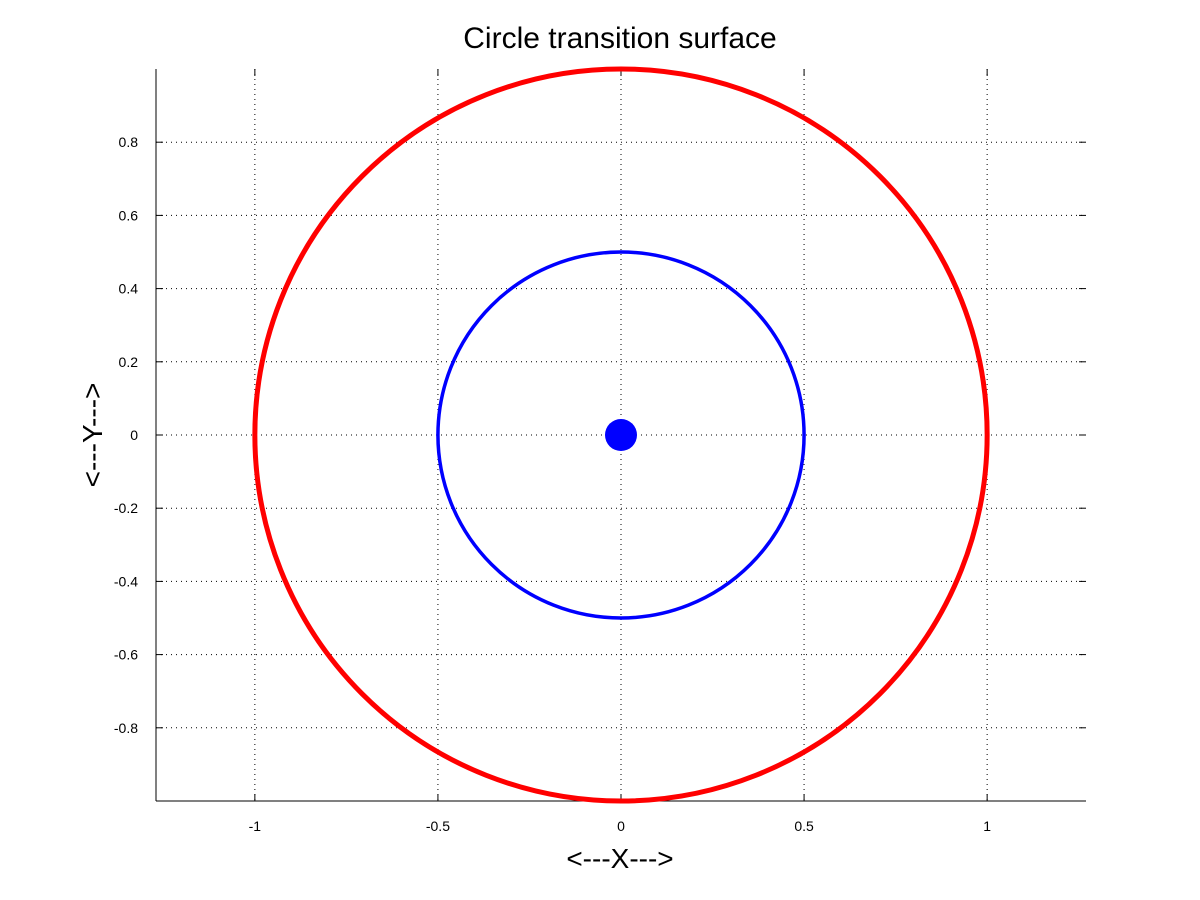 This screenshot has height=900, width=1200. I want to click on y-tick-label: 0, so click(134, 435).